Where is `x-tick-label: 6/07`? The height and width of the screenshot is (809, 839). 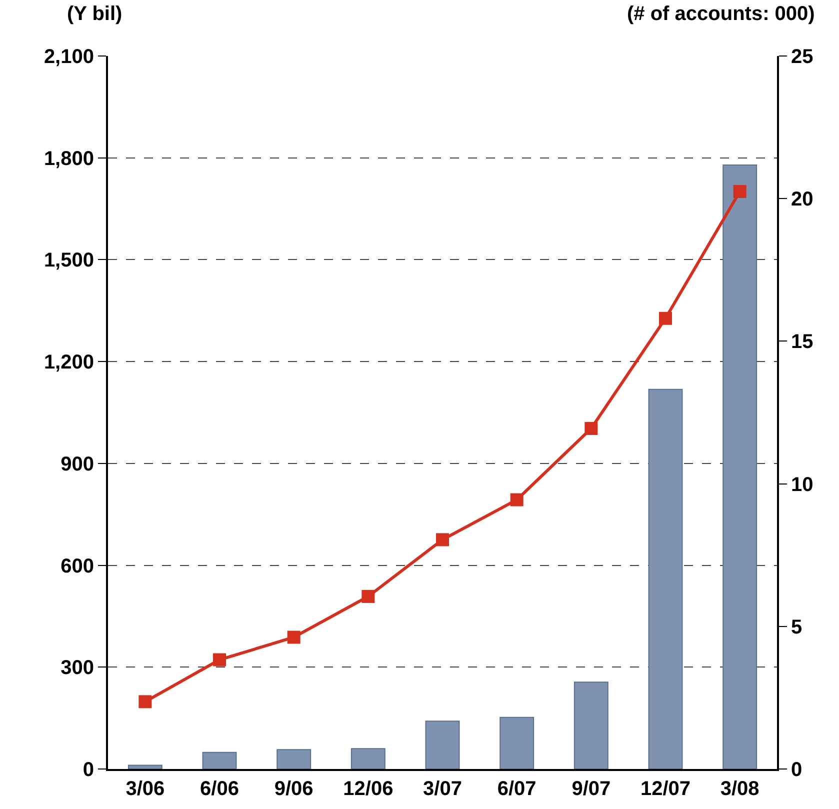
x-tick-label: 6/07 is located at coordinates (516, 789).